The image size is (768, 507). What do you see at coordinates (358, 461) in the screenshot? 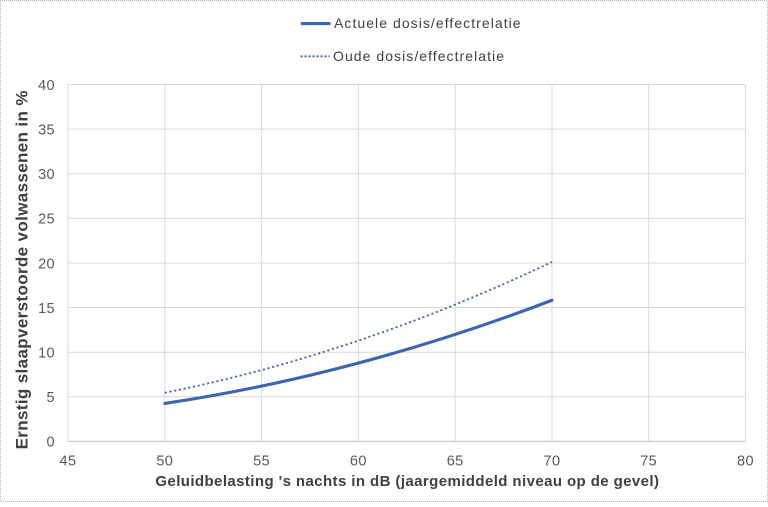
I see `svg-text: 60` at bounding box center [358, 461].